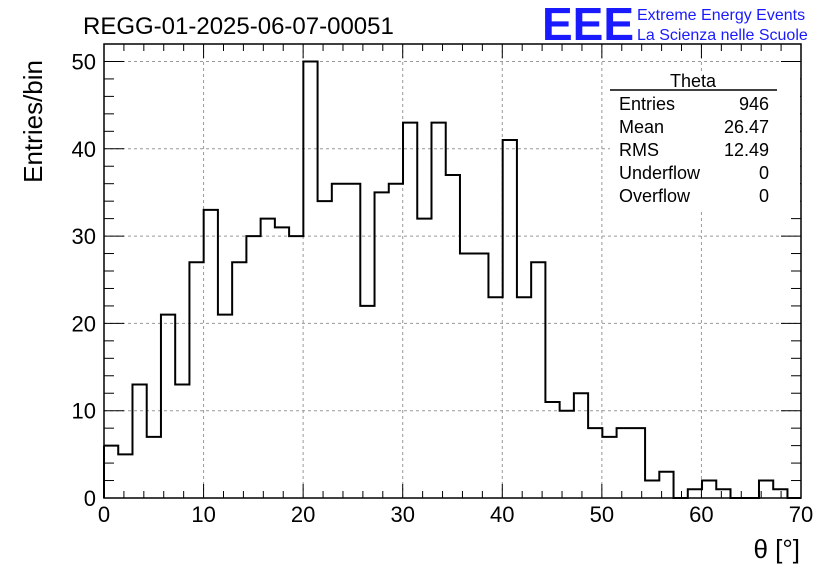 The height and width of the screenshot is (572, 836). What do you see at coordinates (104, 514) in the screenshot?
I see `x-tick-label: 0` at bounding box center [104, 514].